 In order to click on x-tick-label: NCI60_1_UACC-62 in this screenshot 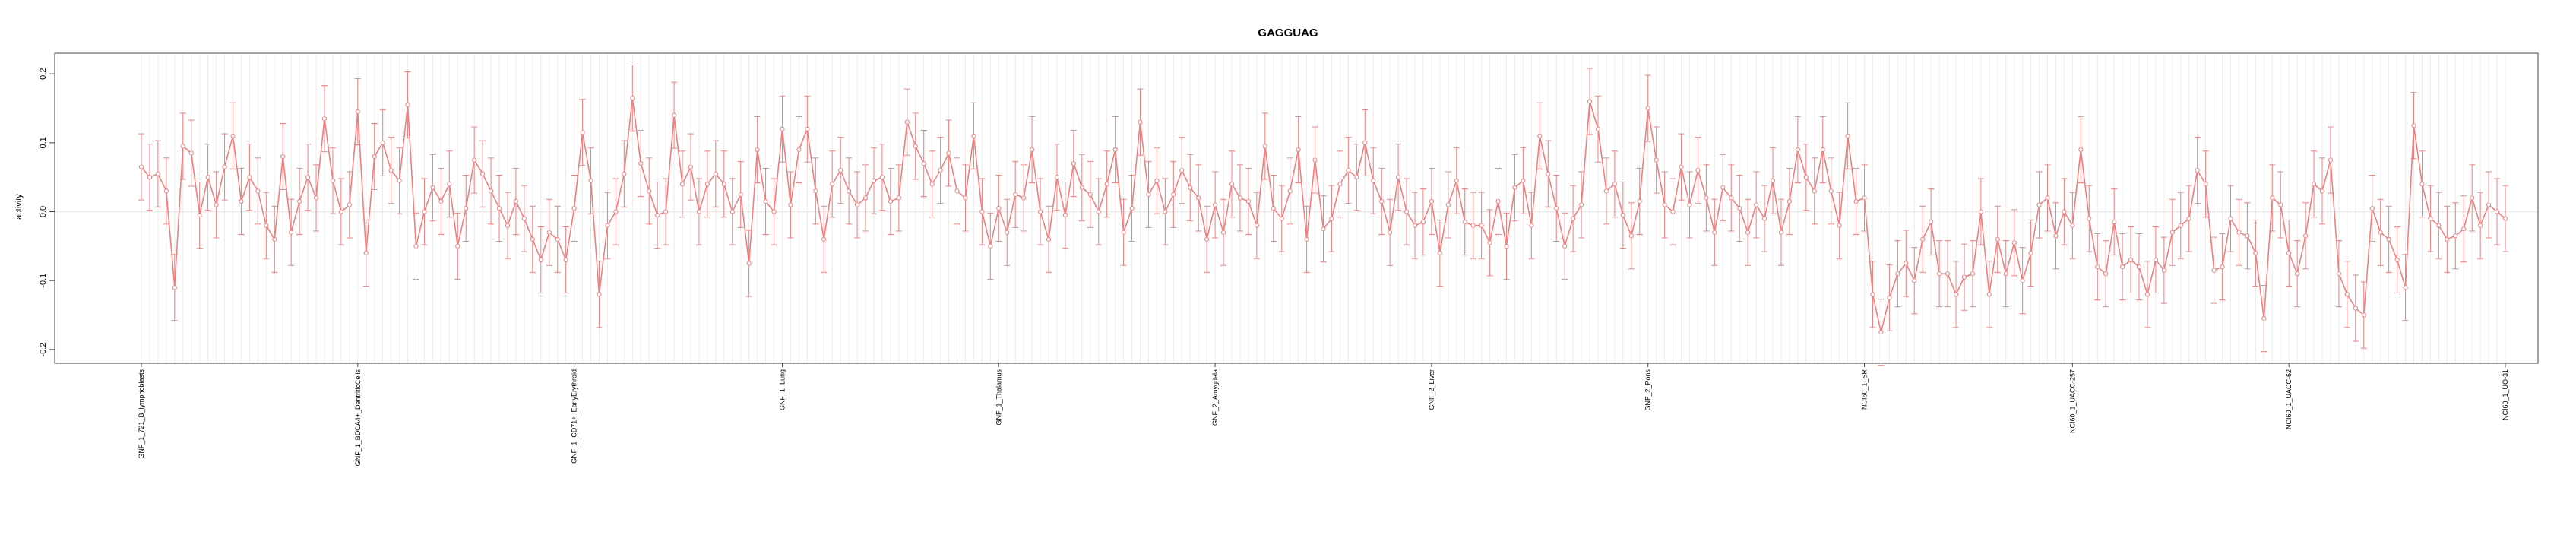, I will do `click(2289, 399)`.